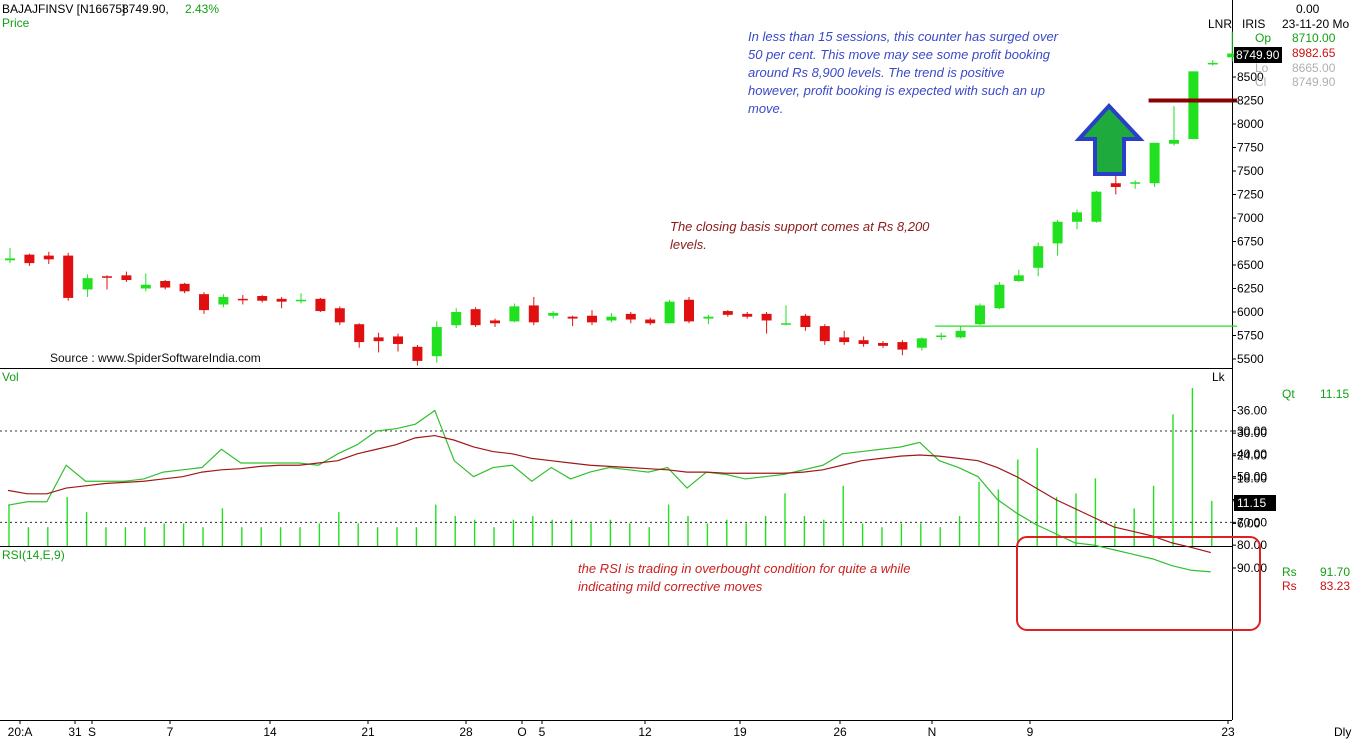 Image resolution: width=1352 pixels, height=740 pixels. Describe the element at coordinates (1228, 732) in the screenshot. I see `date-tick-label: 23` at that location.